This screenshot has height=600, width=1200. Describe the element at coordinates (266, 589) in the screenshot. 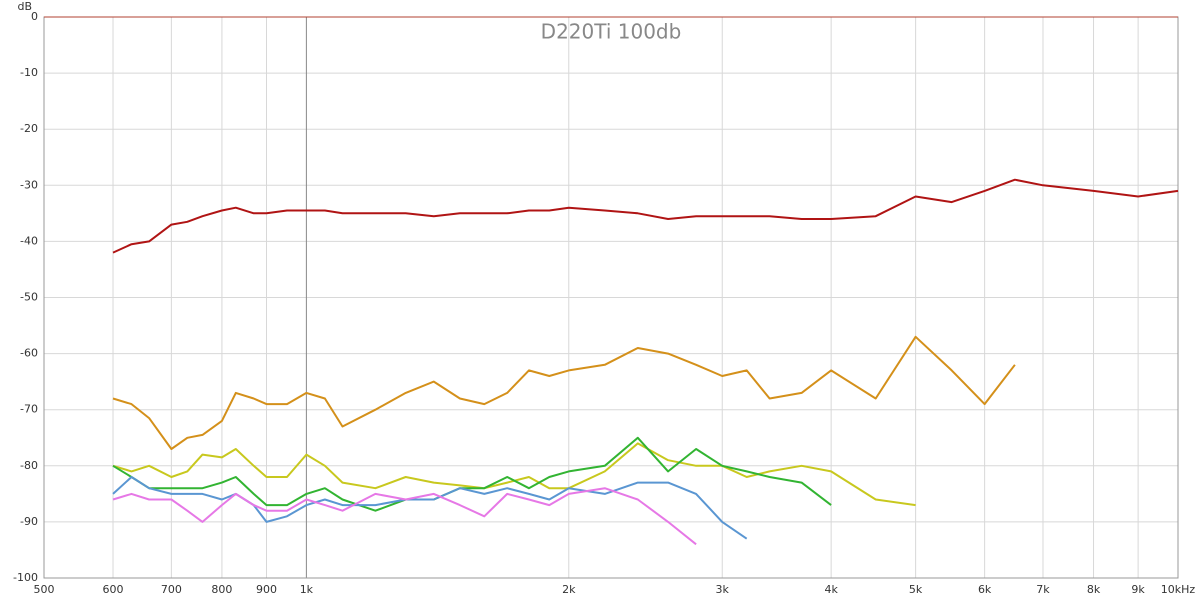

I see `x-tick-label: 900` at that location.